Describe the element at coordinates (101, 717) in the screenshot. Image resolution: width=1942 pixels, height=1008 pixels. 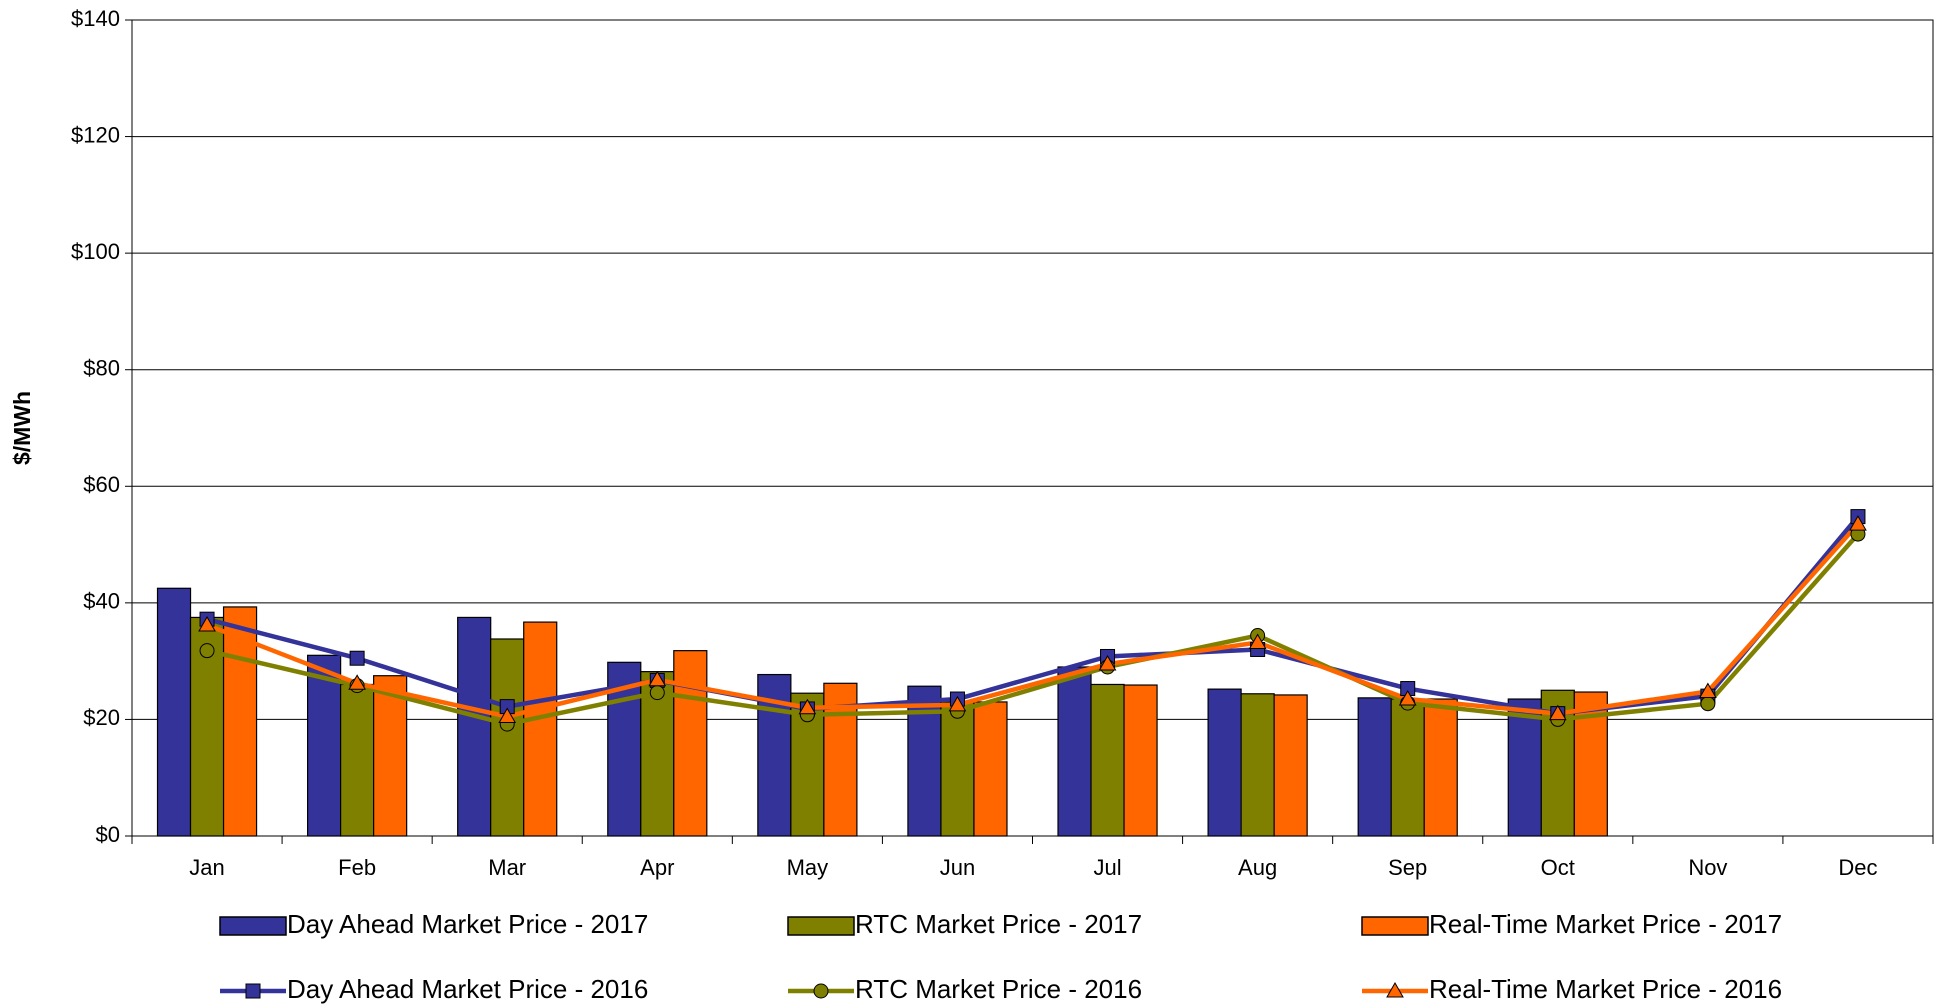
I see `y-tick-label: $20` at that location.